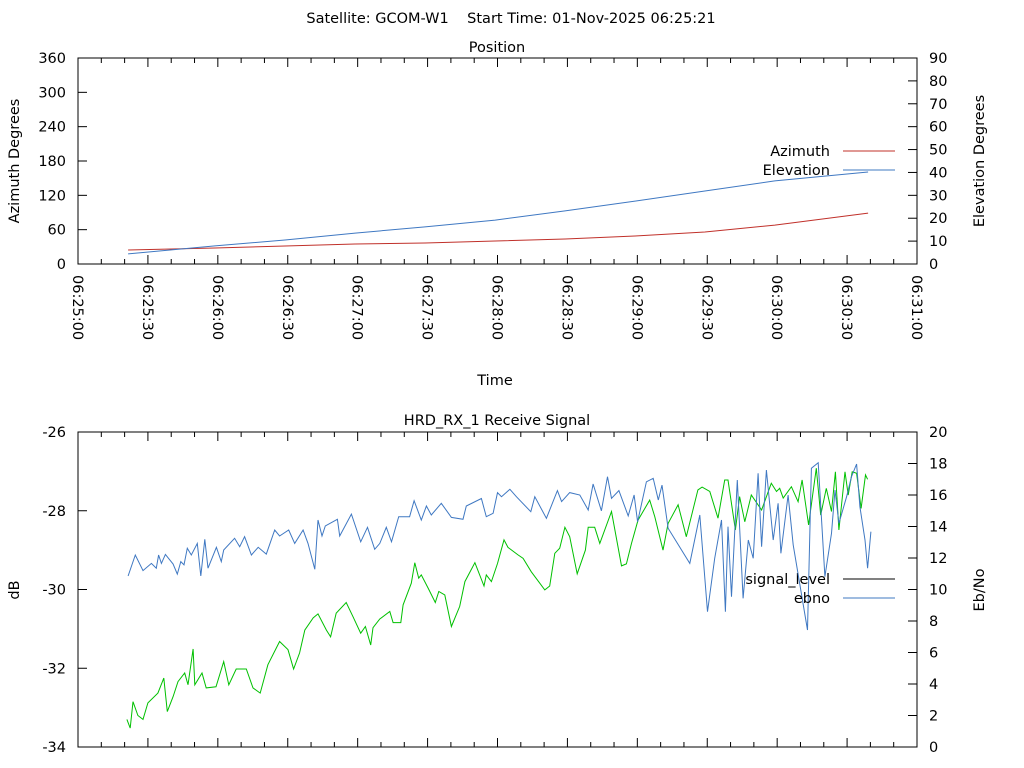 The width and height of the screenshot is (1024, 768). What do you see at coordinates (938, 151) in the screenshot?
I see `position-y2-tick-label: 50` at bounding box center [938, 151].